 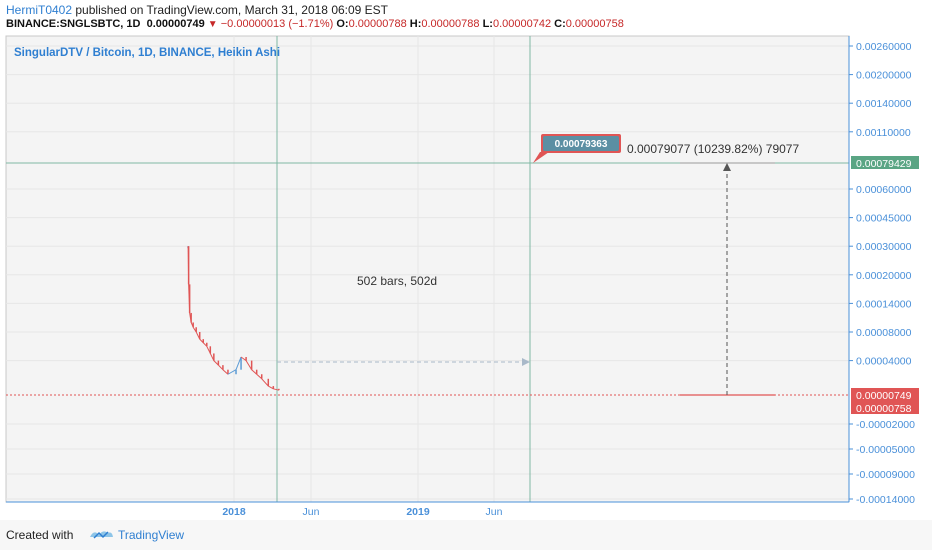 What do you see at coordinates (151, 535) in the screenshot?
I see `tradingview-link: TradingView` at bounding box center [151, 535].